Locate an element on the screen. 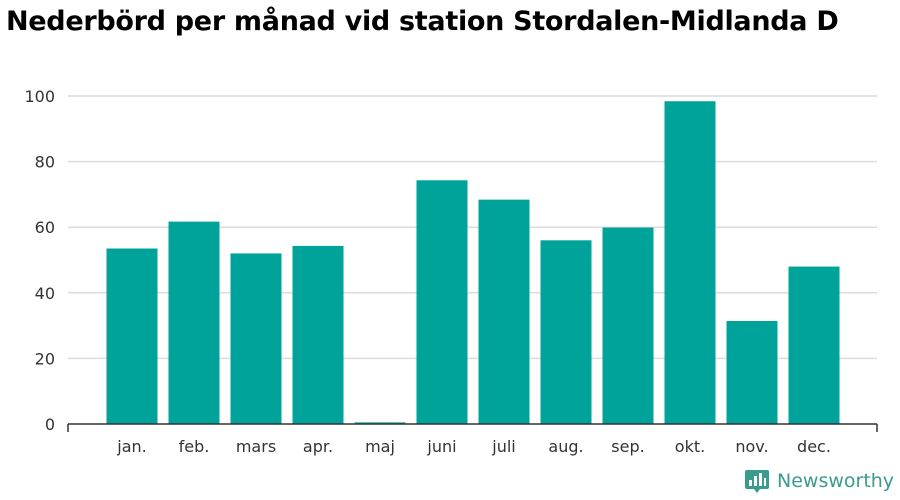 This screenshot has height=500, width=900. y-tick-label: 0 is located at coordinates (50, 424).